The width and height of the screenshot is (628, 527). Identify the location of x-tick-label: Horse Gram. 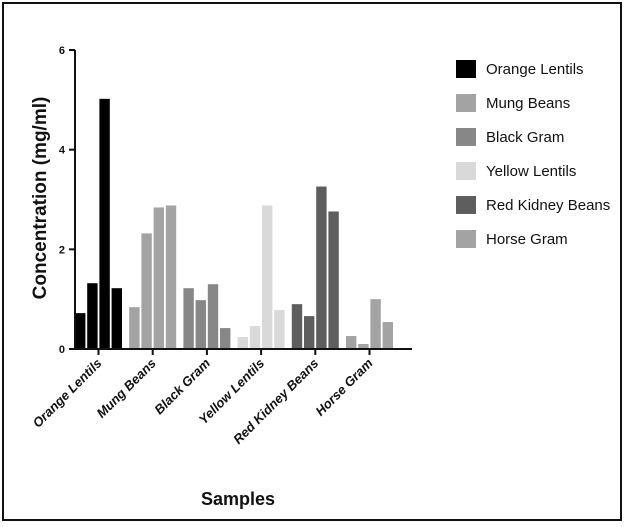
(344, 387).